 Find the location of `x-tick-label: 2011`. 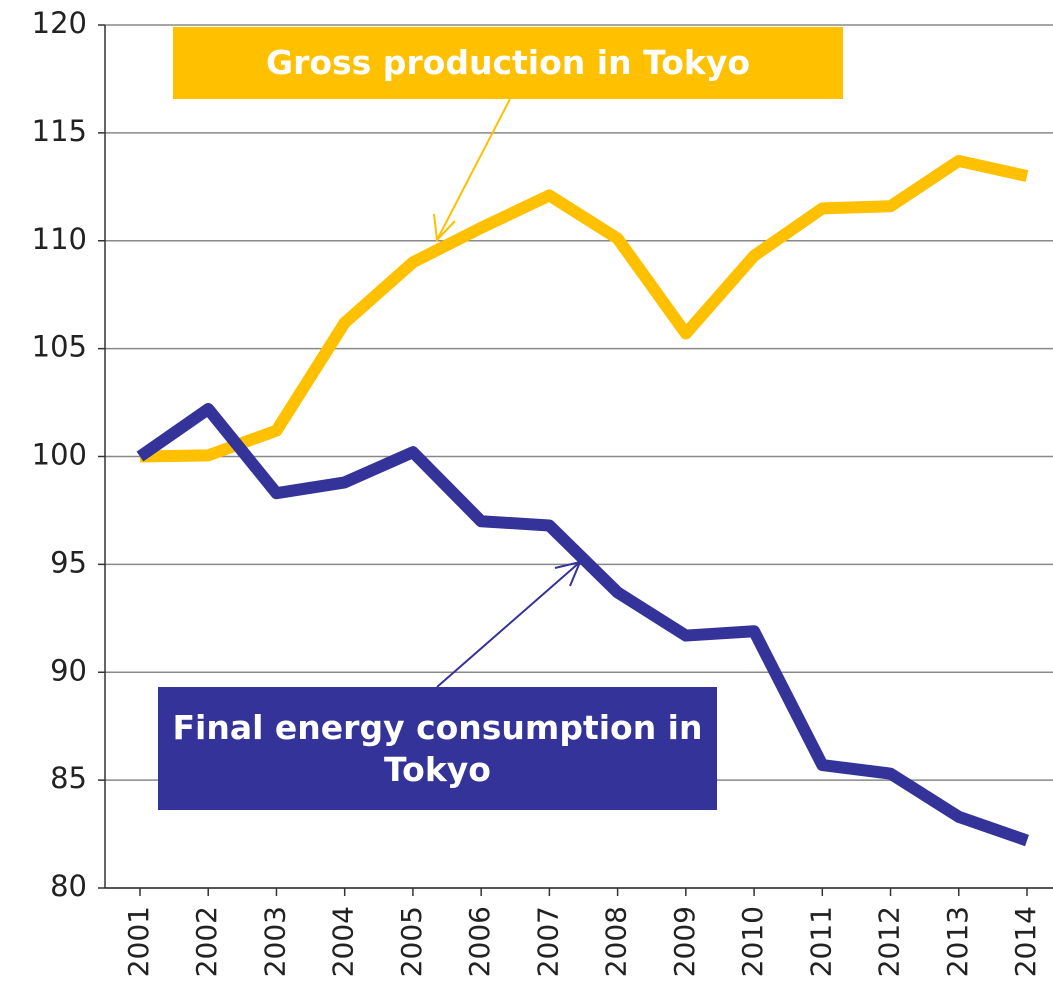

x-tick-label: 2011 is located at coordinates (820, 941).